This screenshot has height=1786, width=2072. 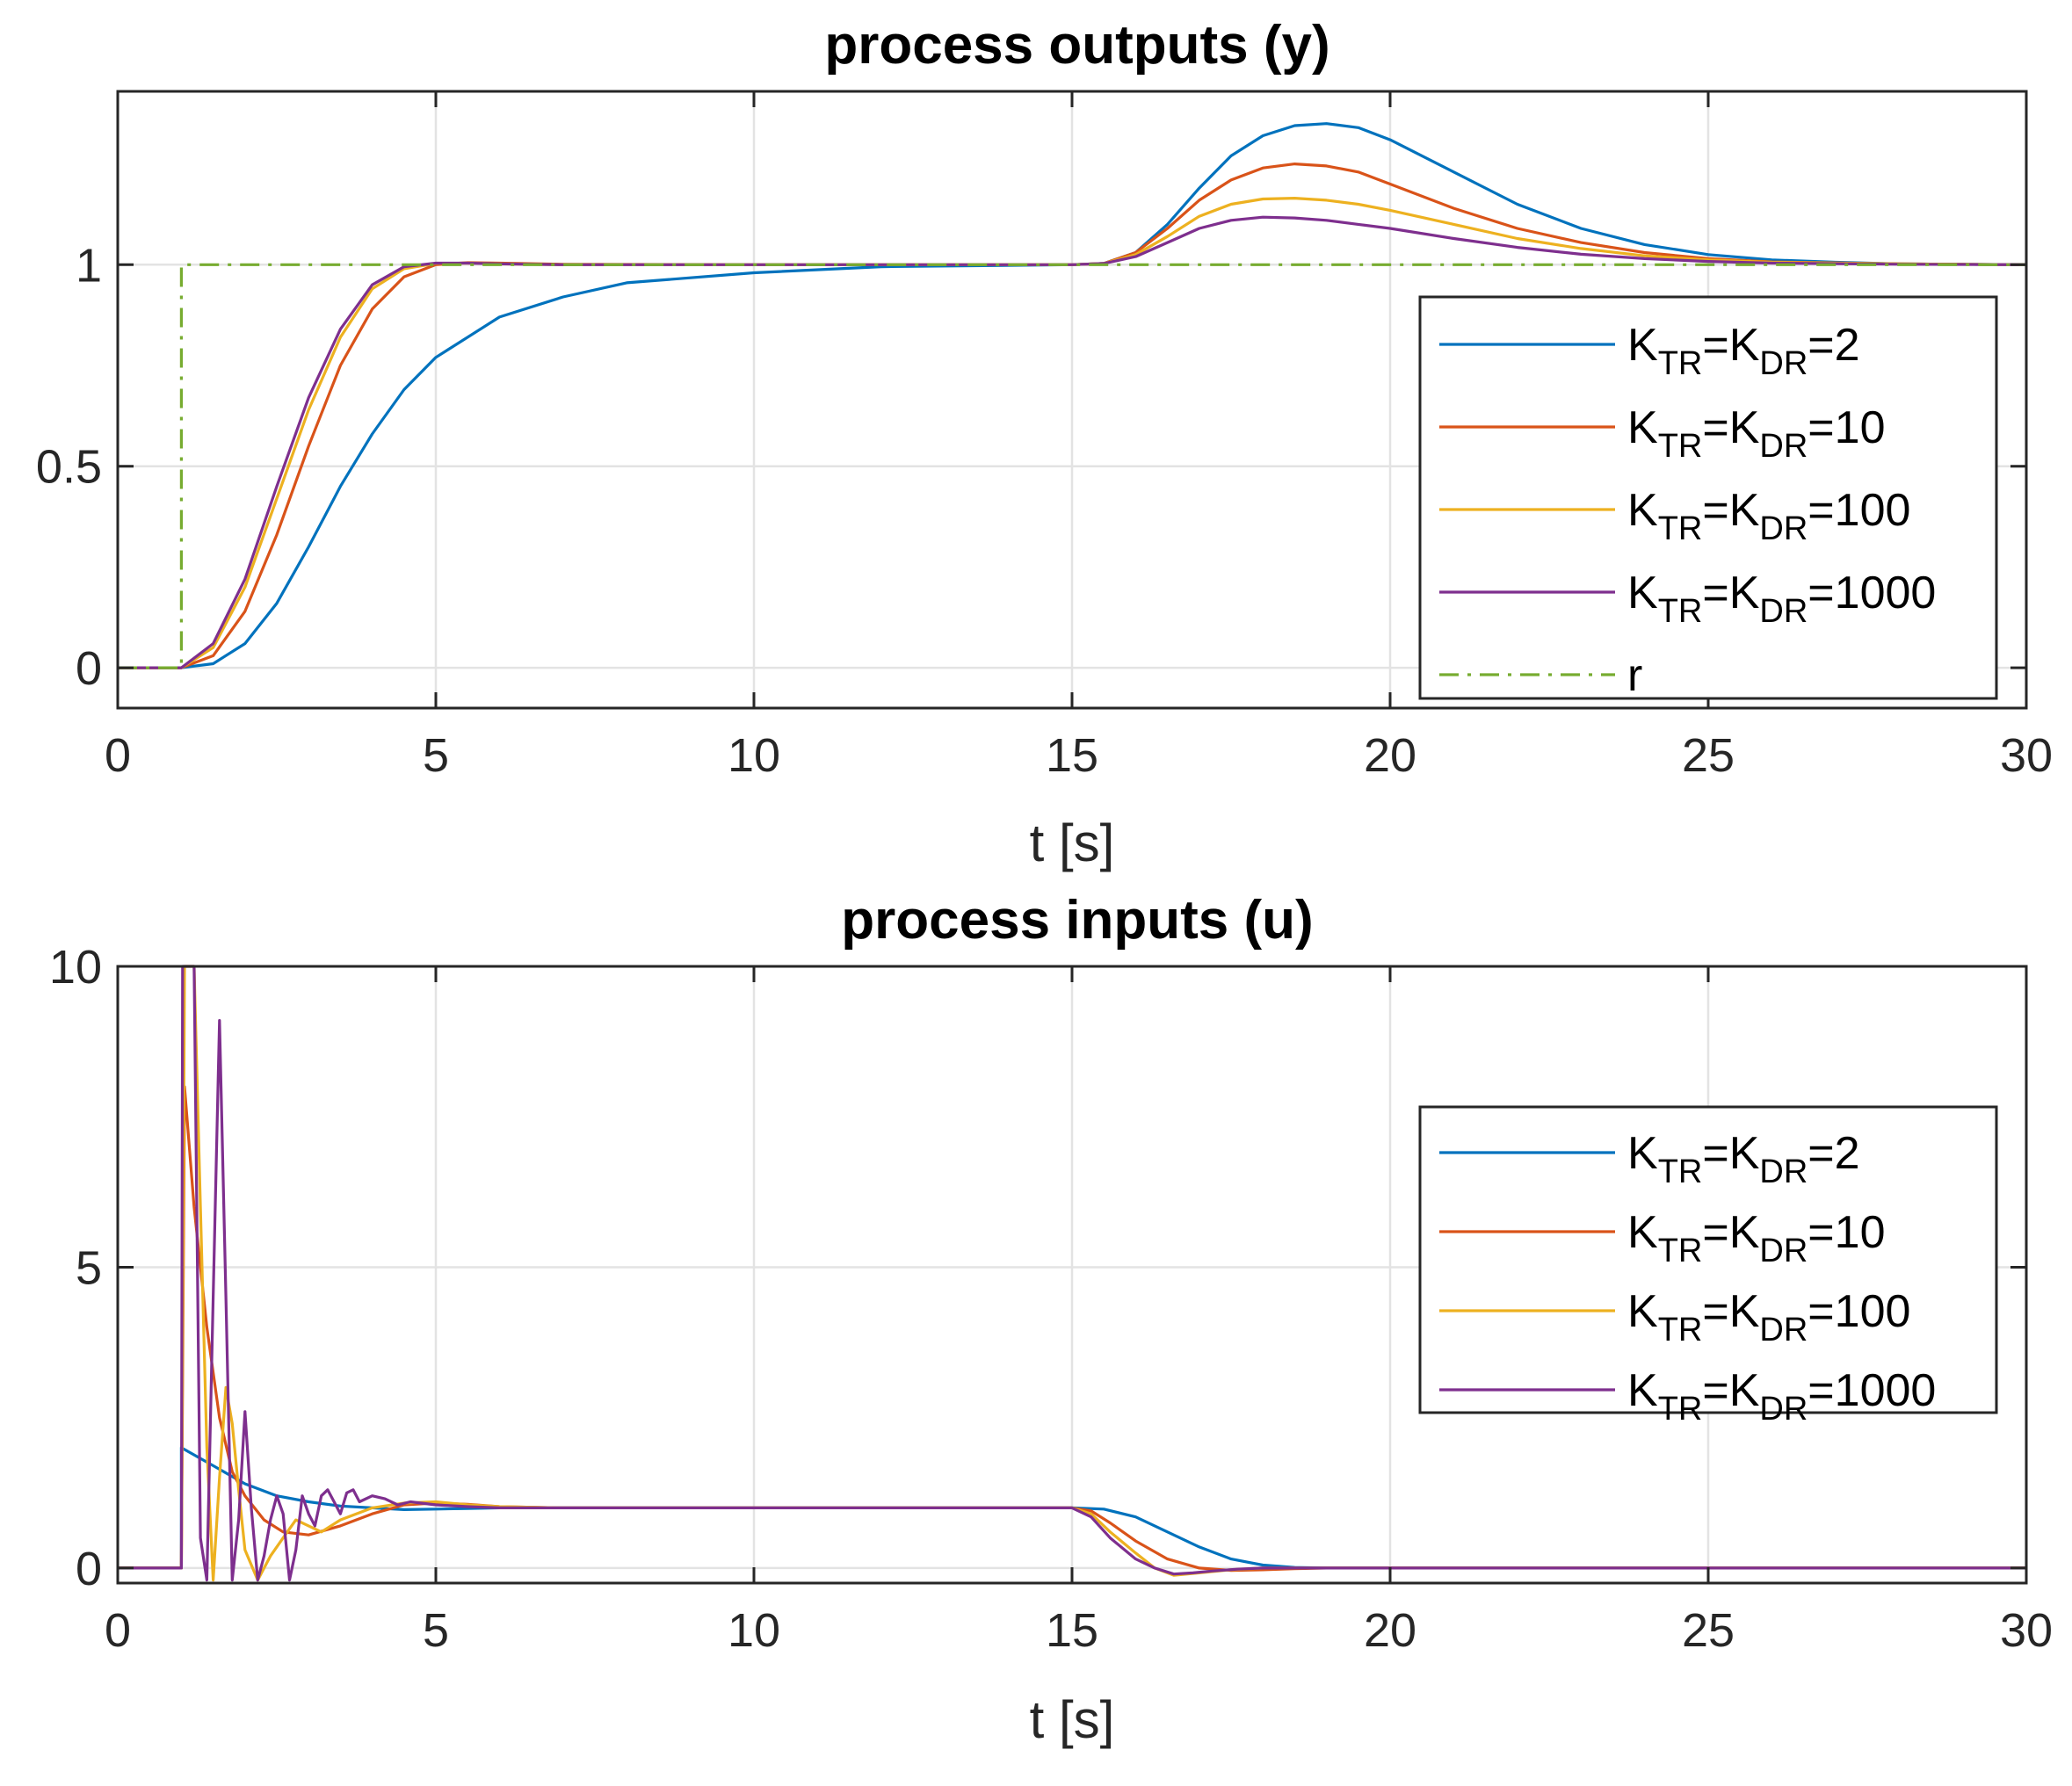 I want to click on y-tick-label: 5, so click(x=89, y=1267).